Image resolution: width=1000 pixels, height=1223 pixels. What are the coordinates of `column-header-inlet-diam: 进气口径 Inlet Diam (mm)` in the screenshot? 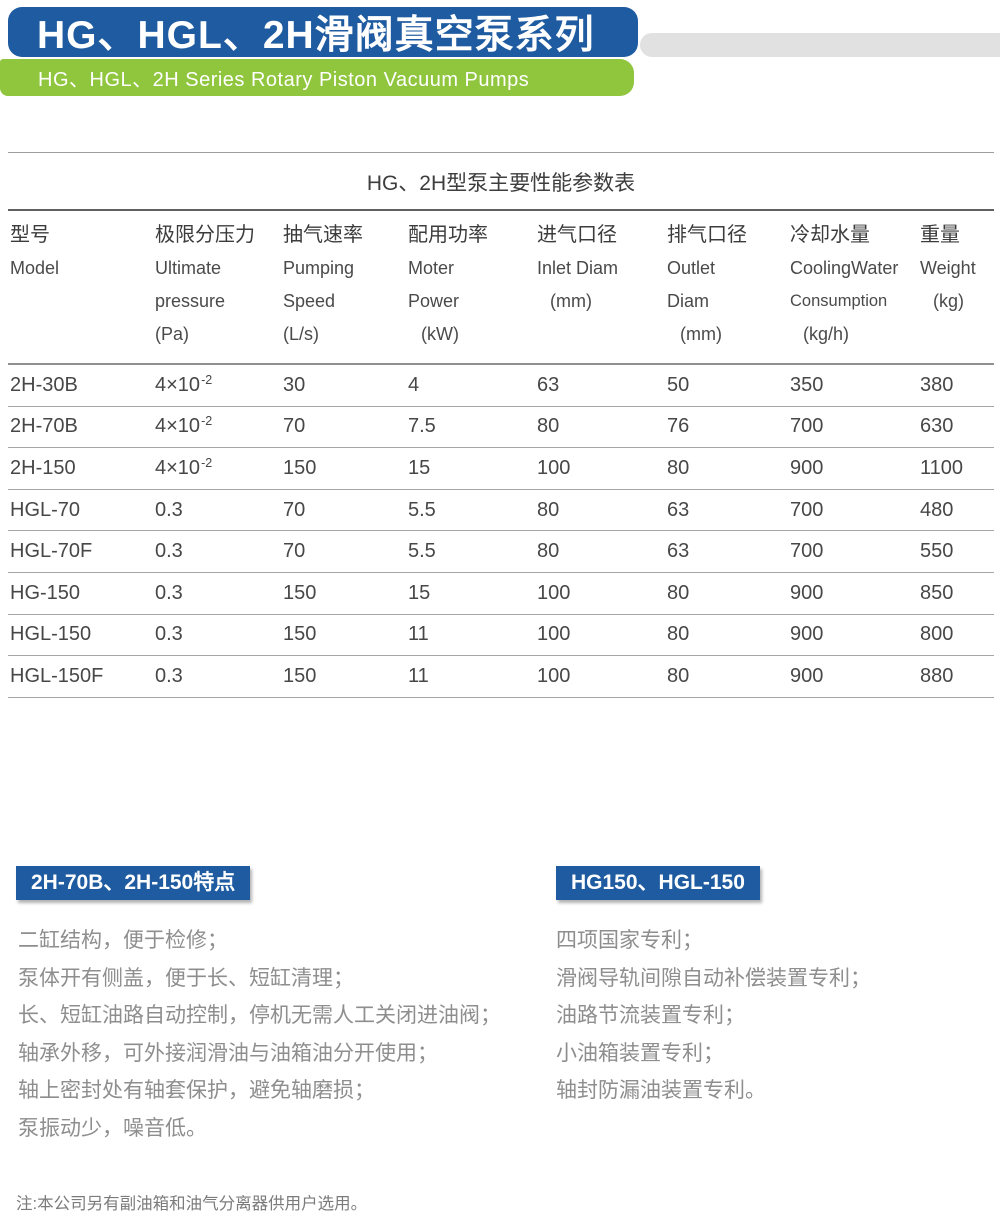 It's located at (578, 267).